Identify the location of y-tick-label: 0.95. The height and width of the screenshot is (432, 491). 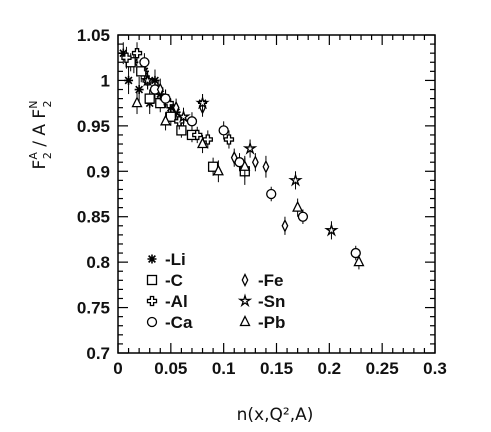
(93, 126).